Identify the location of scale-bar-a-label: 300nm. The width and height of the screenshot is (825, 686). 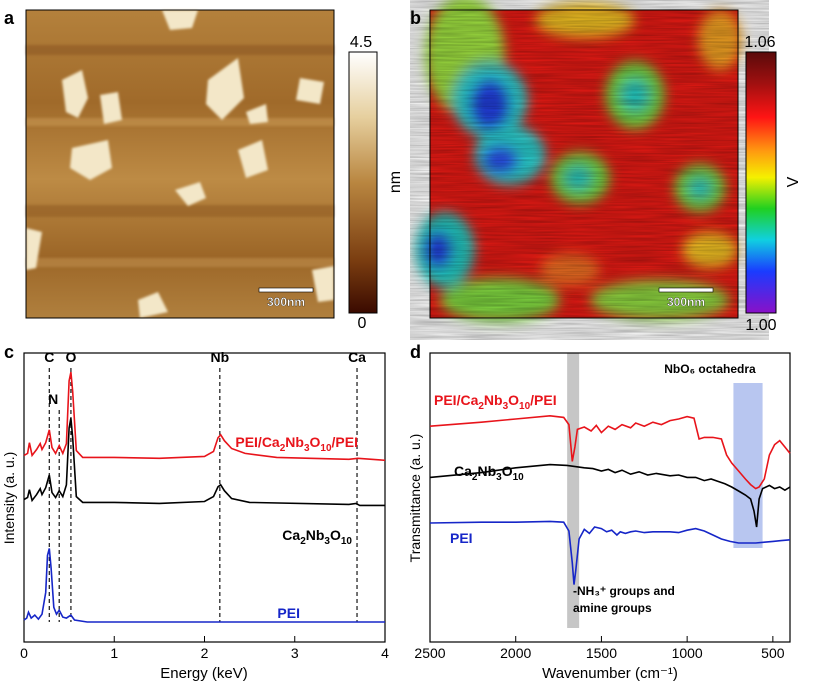
(286, 302).